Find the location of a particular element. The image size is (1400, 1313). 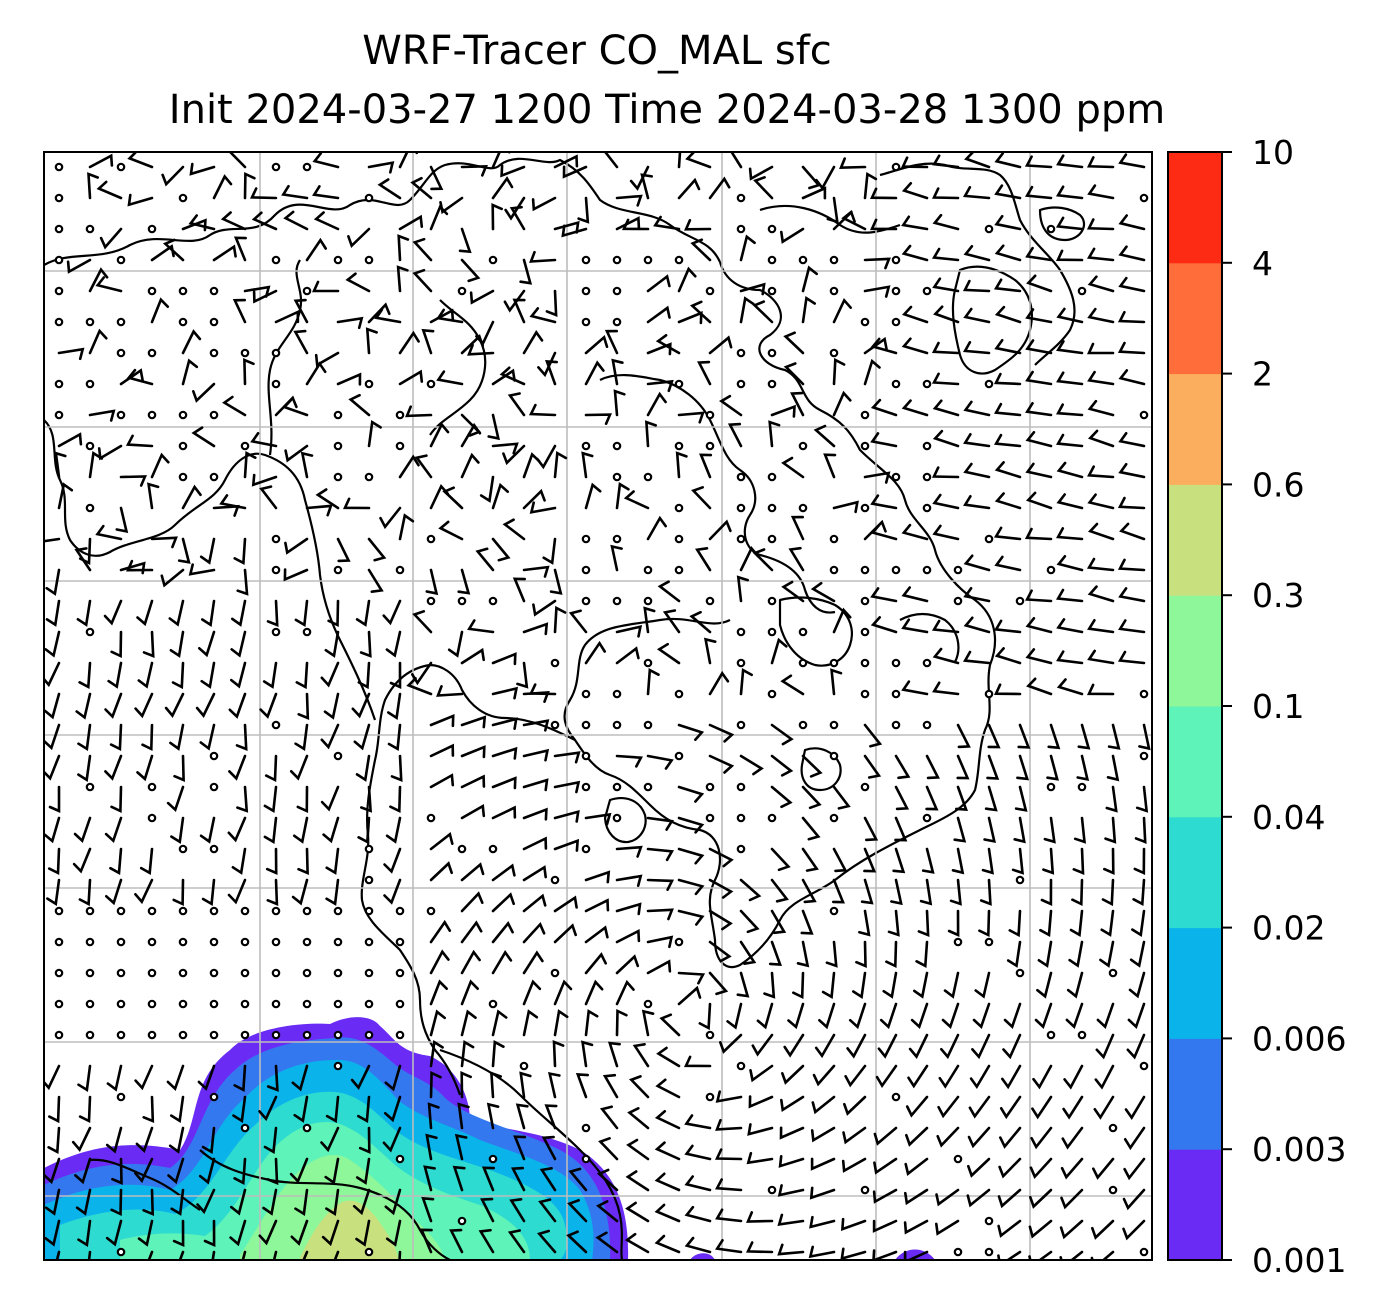

colorbar-tick-label: 0.1 is located at coordinates (1278, 706).